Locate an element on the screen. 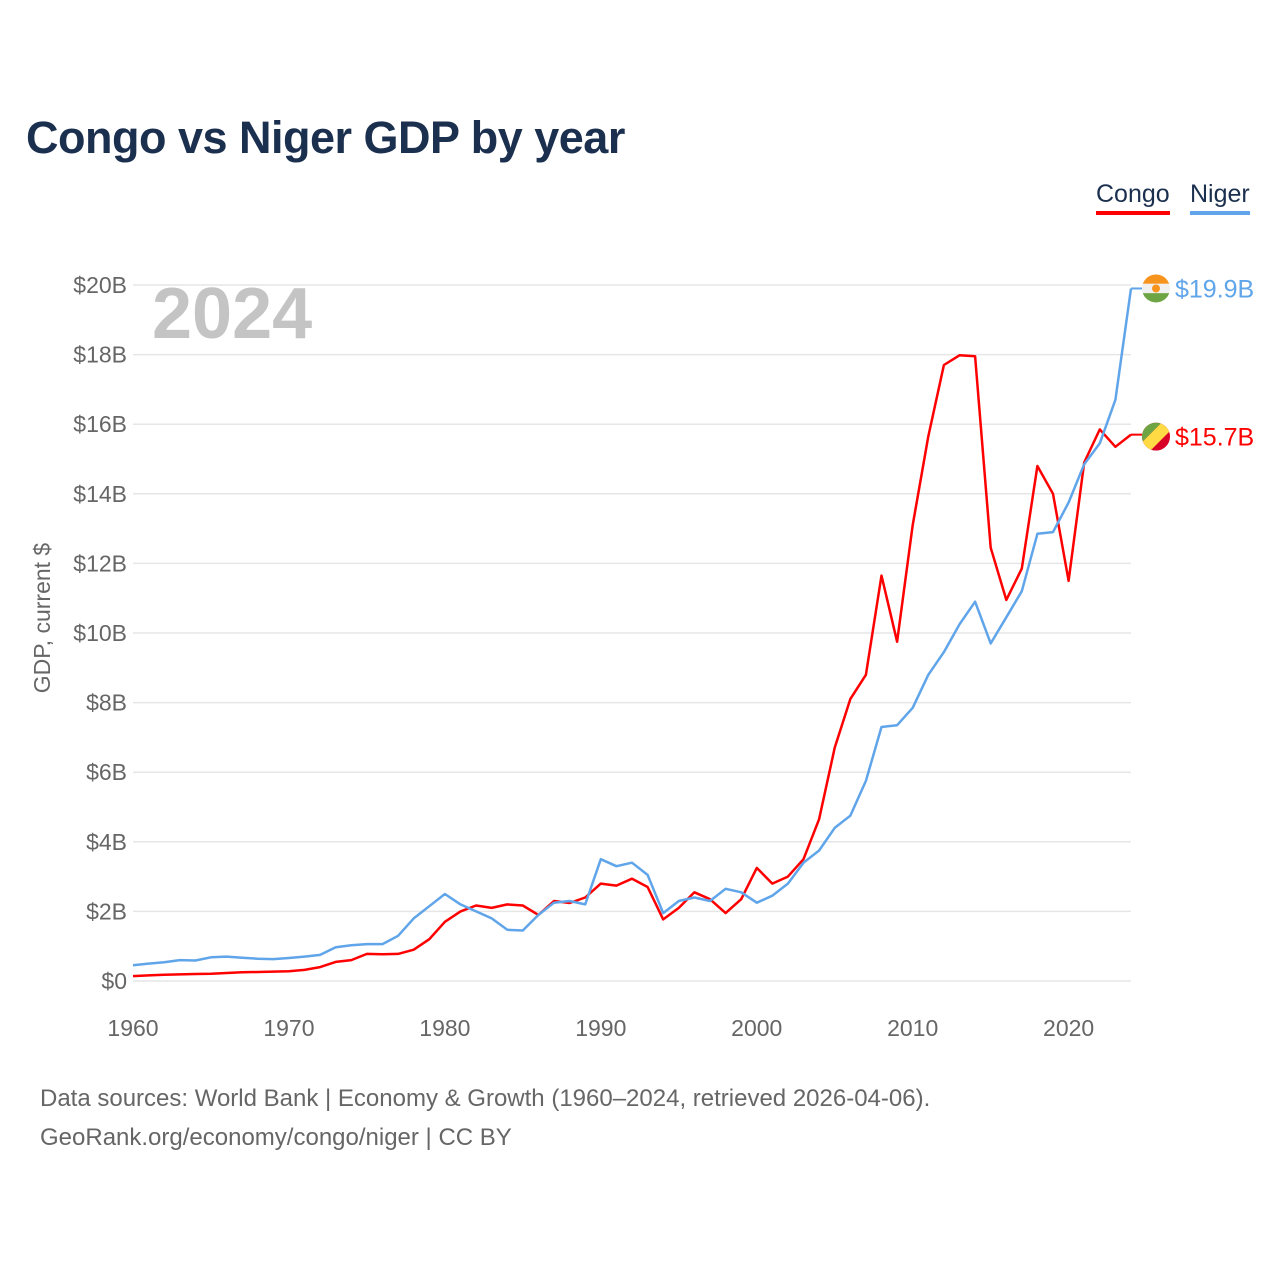 The width and height of the screenshot is (1280, 1280). y-tick-label: $8B is located at coordinates (106, 703).